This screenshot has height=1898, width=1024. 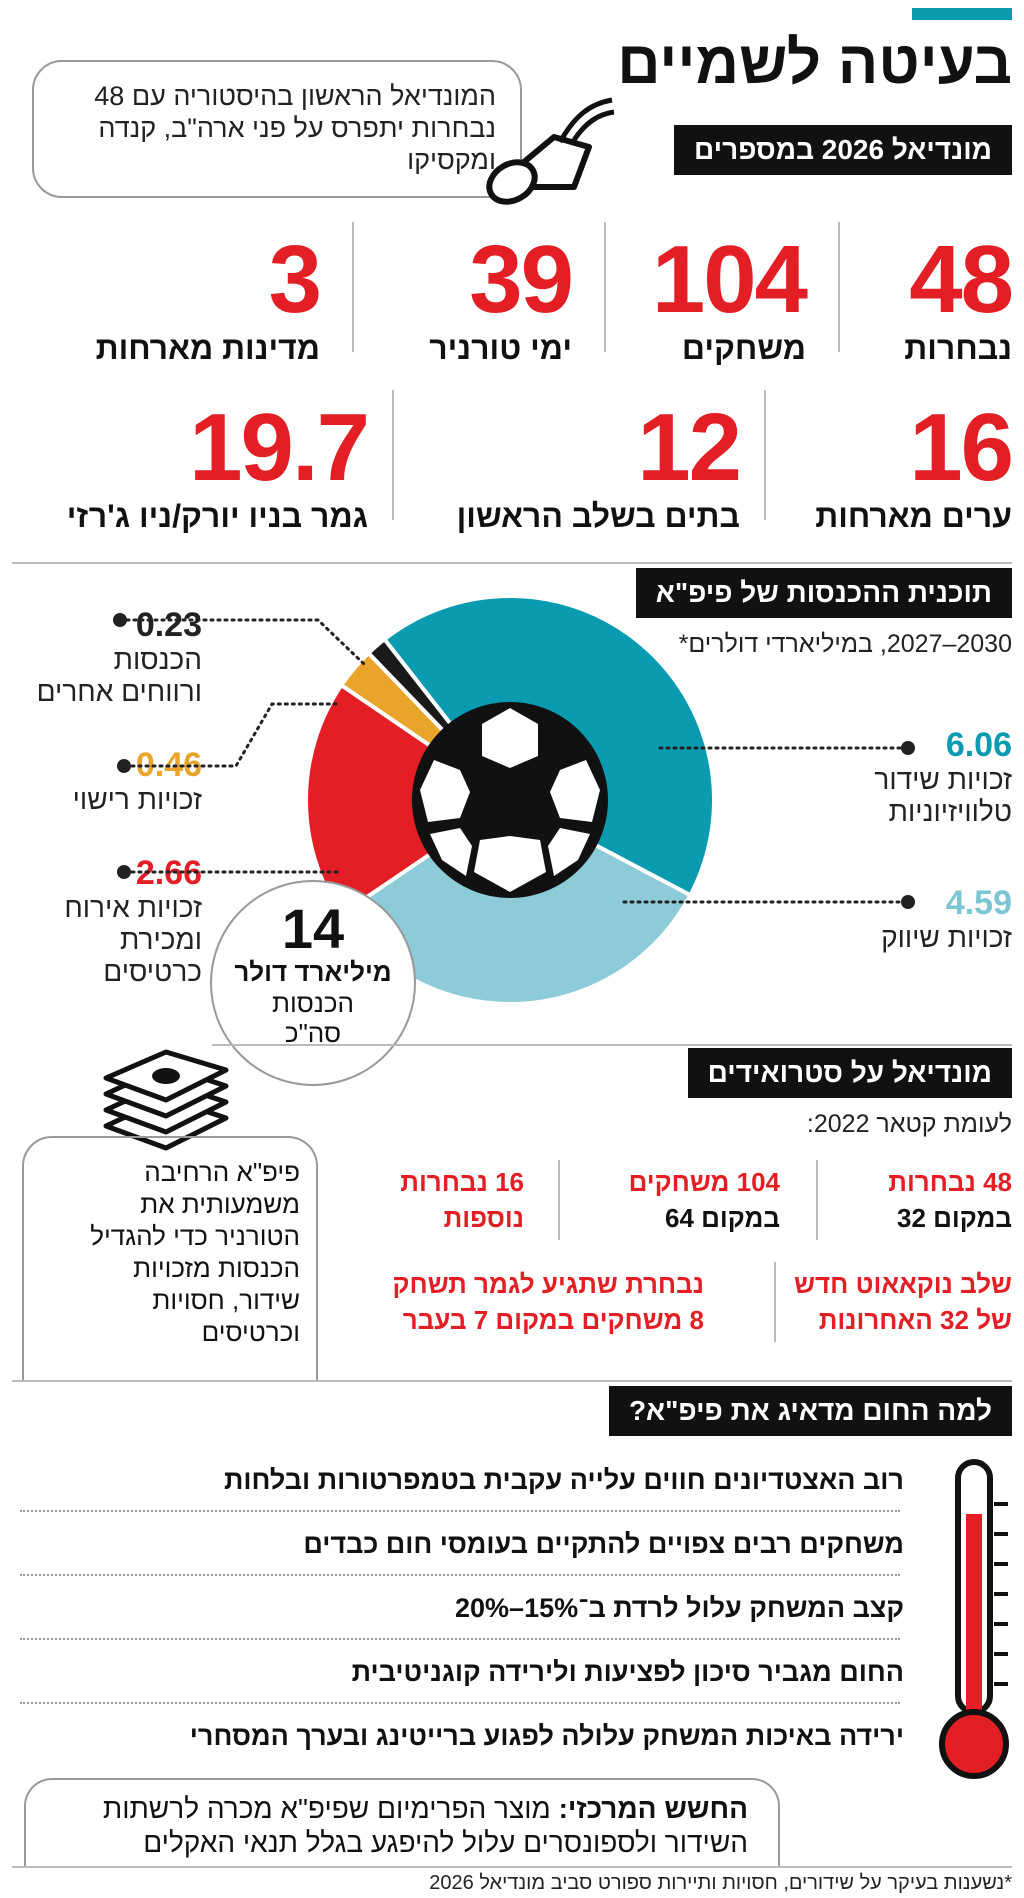 What do you see at coordinates (893, 465) in the screenshot?
I see `stat-cities: 16 ערים מארחות` at bounding box center [893, 465].